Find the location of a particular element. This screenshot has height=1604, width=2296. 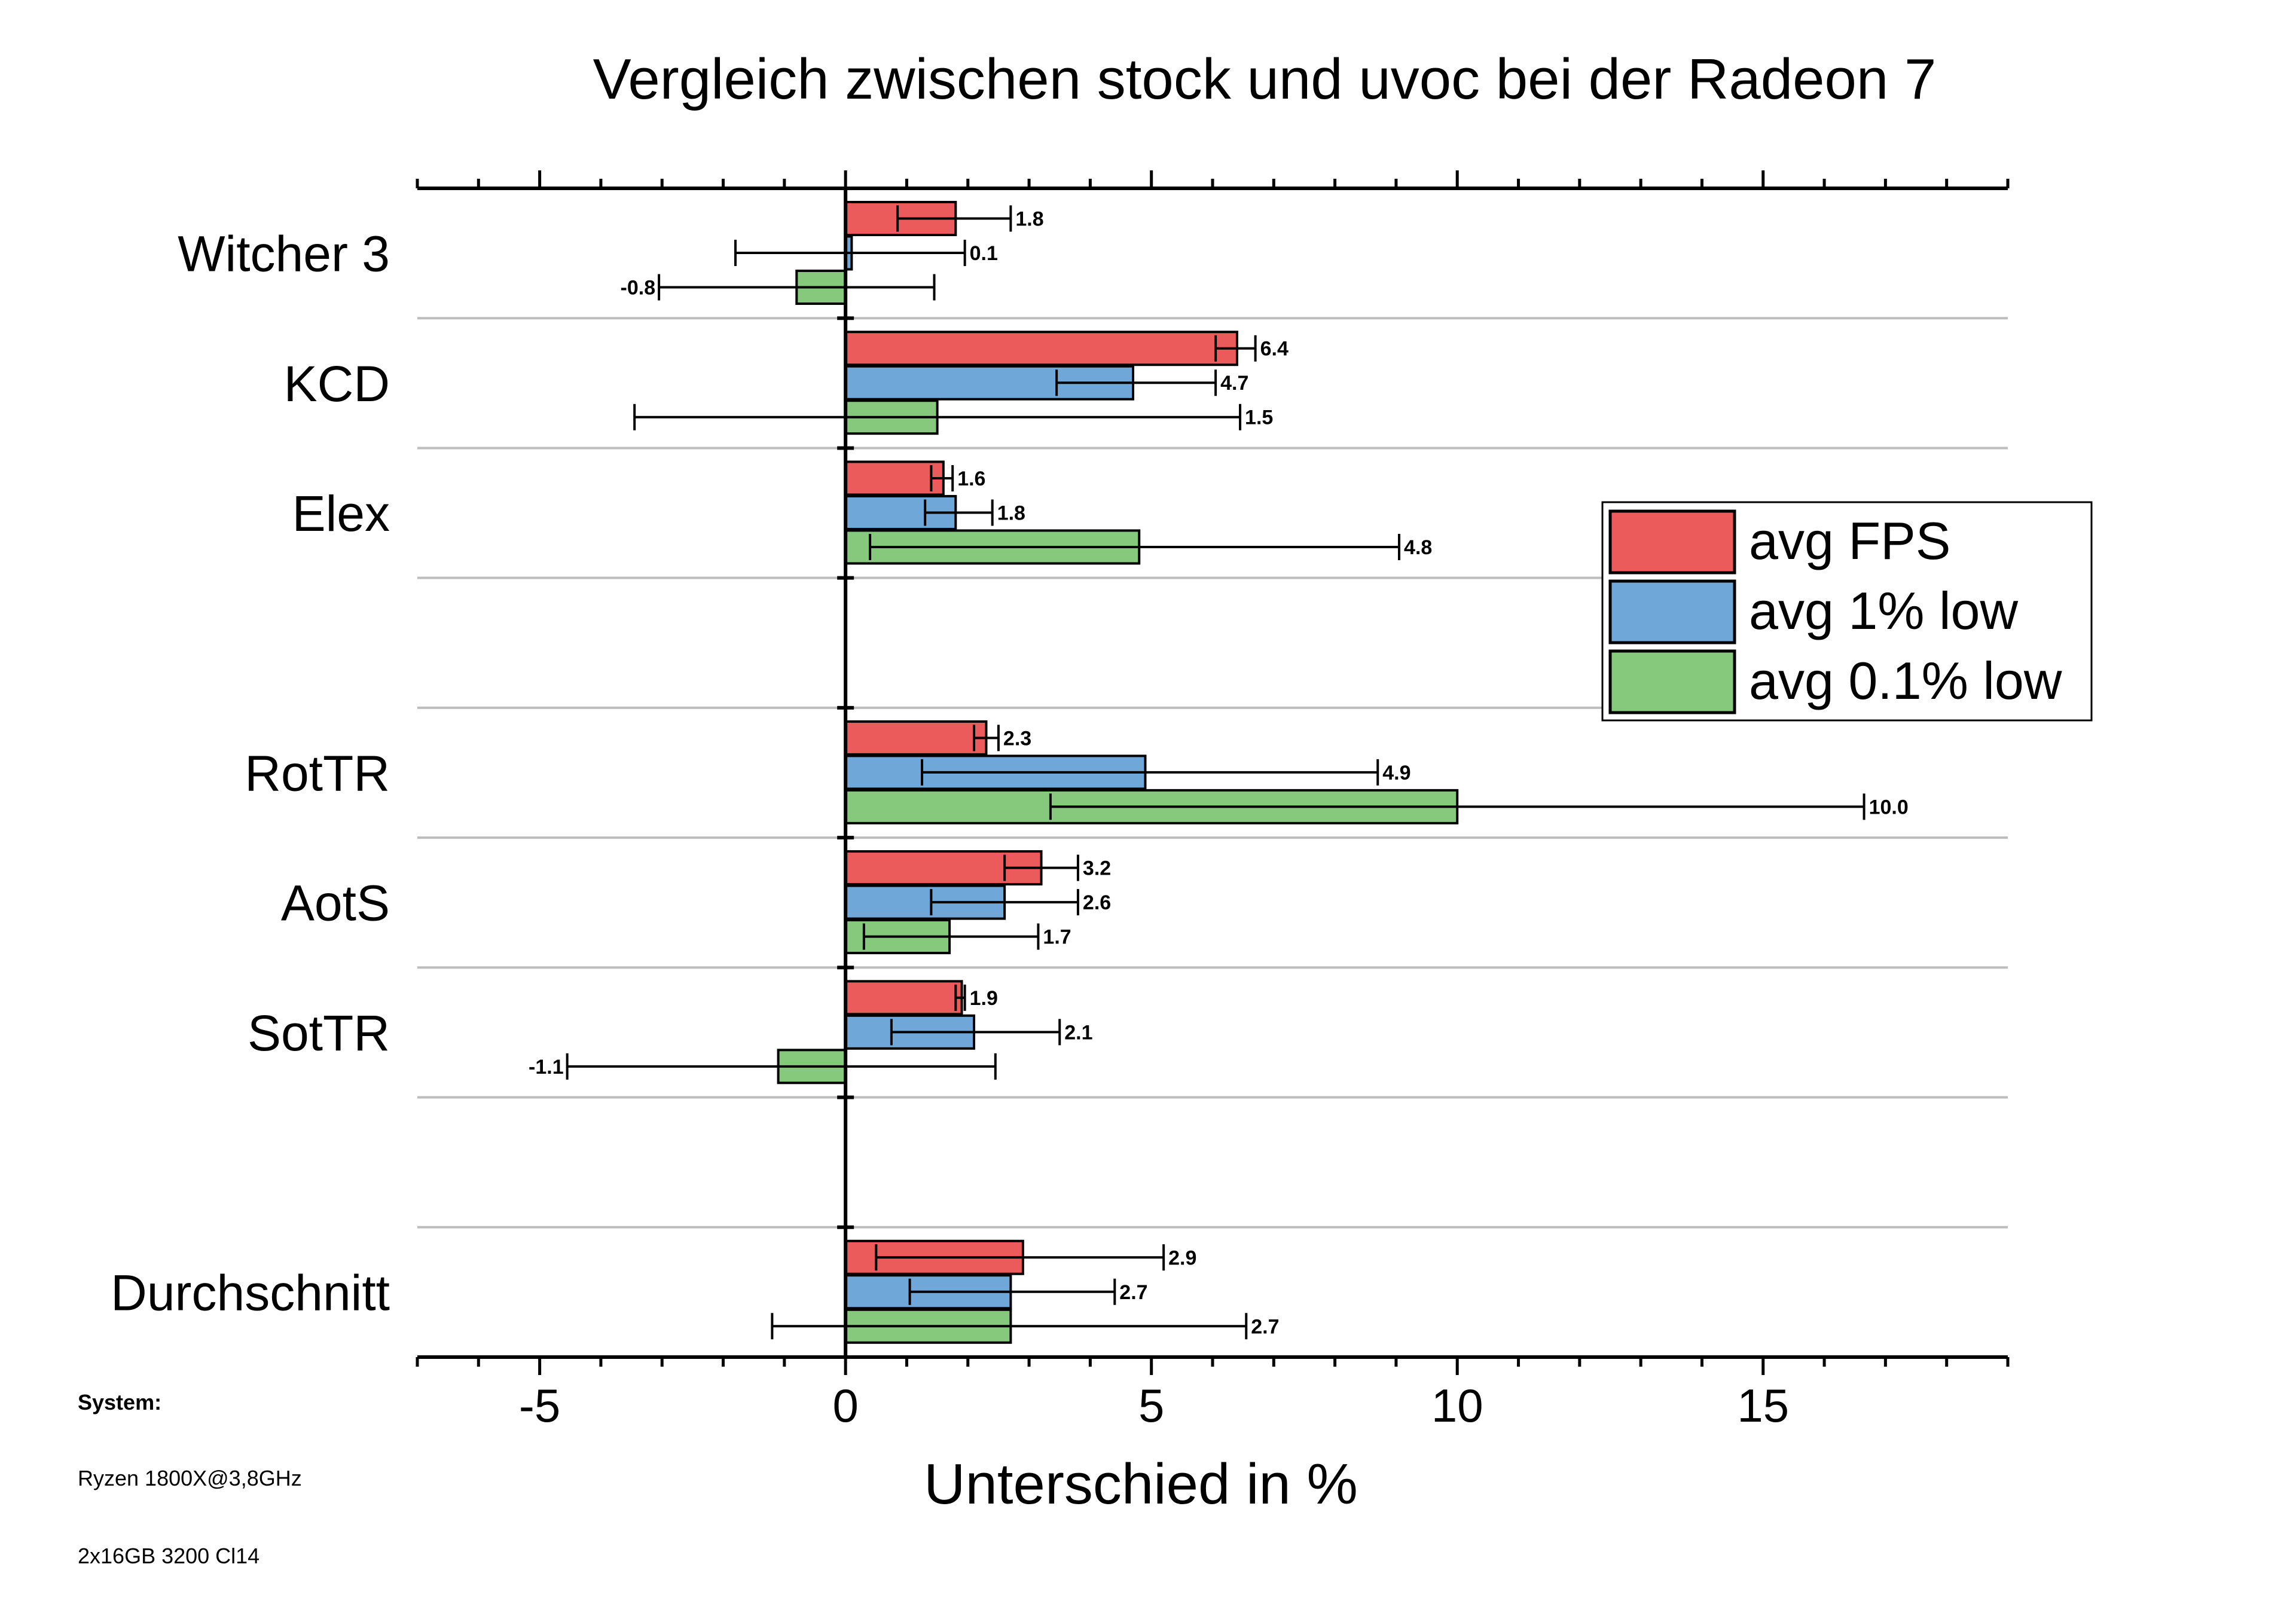

category-label: KCD is located at coordinates (337, 384).